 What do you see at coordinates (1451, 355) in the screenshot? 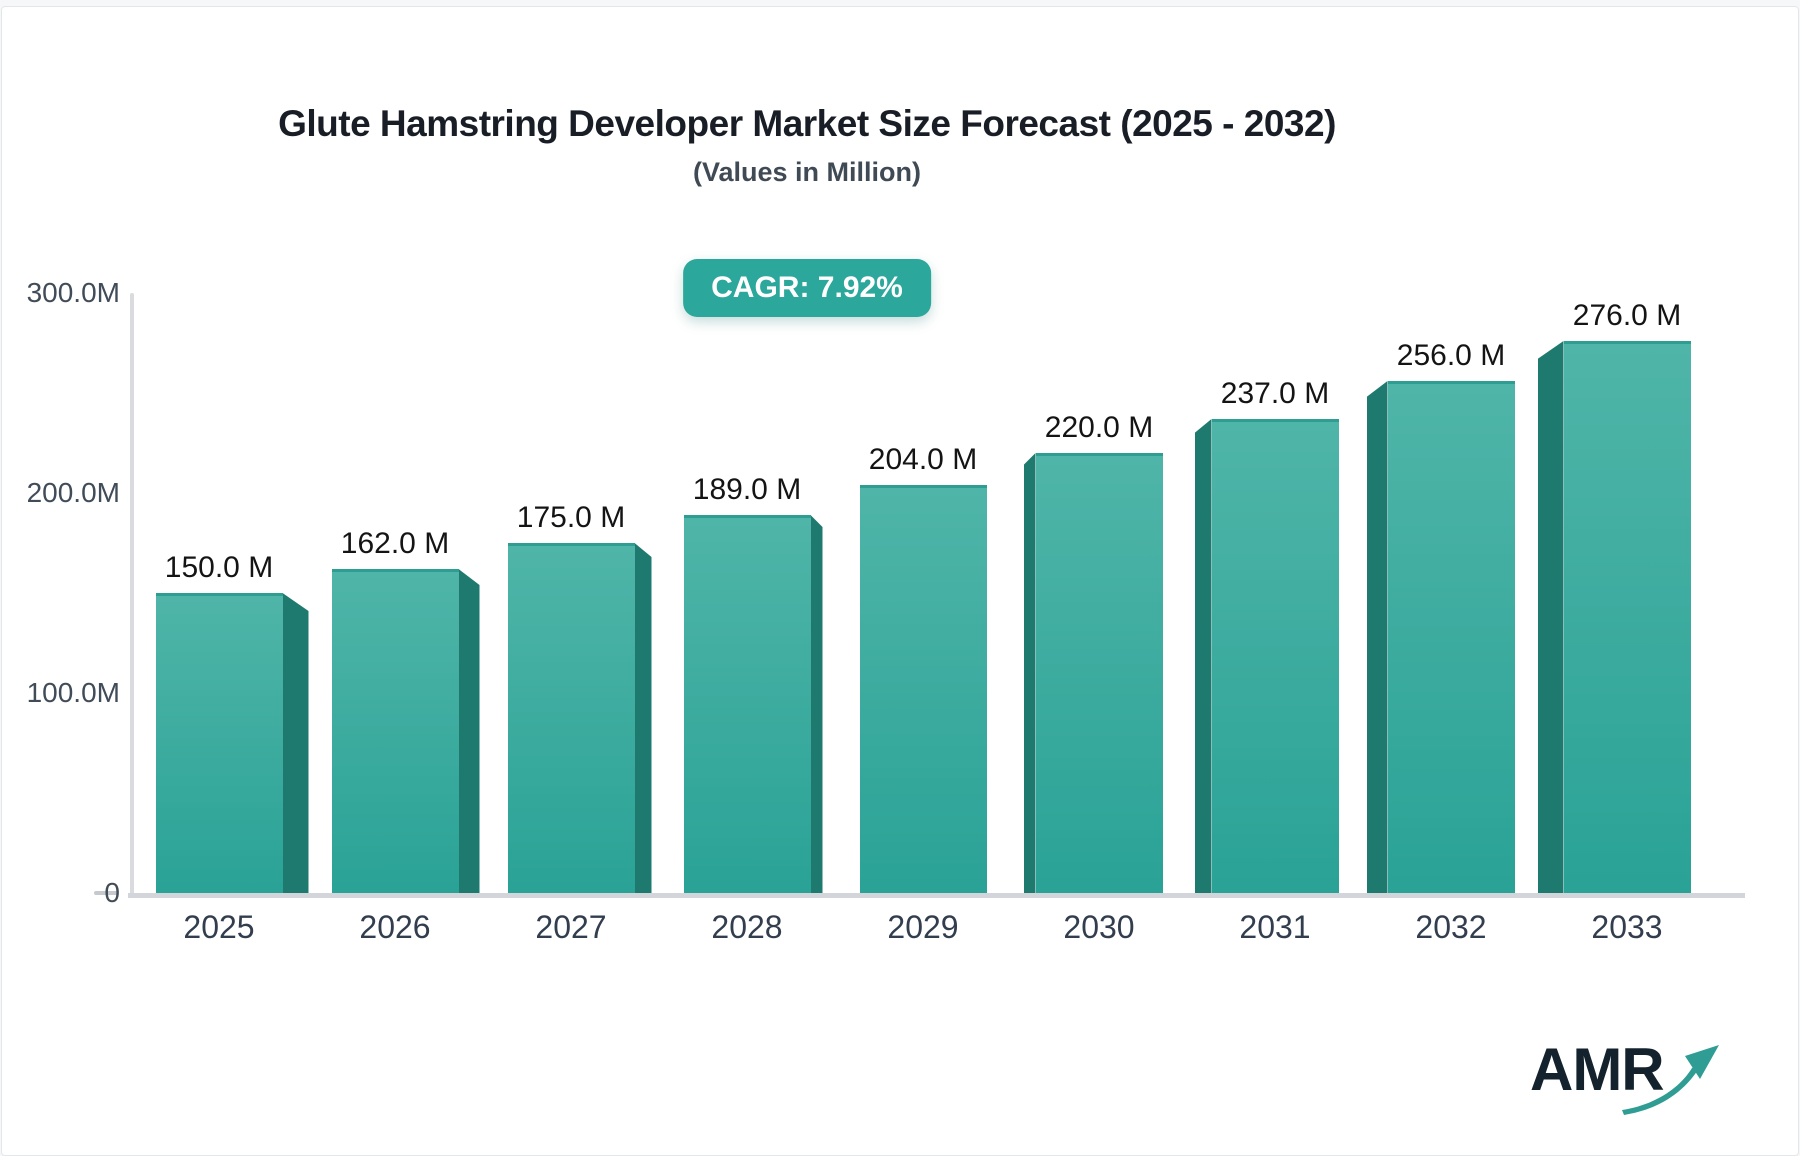
I see `bar-value-label: 256.0 M` at bounding box center [1451, 355].